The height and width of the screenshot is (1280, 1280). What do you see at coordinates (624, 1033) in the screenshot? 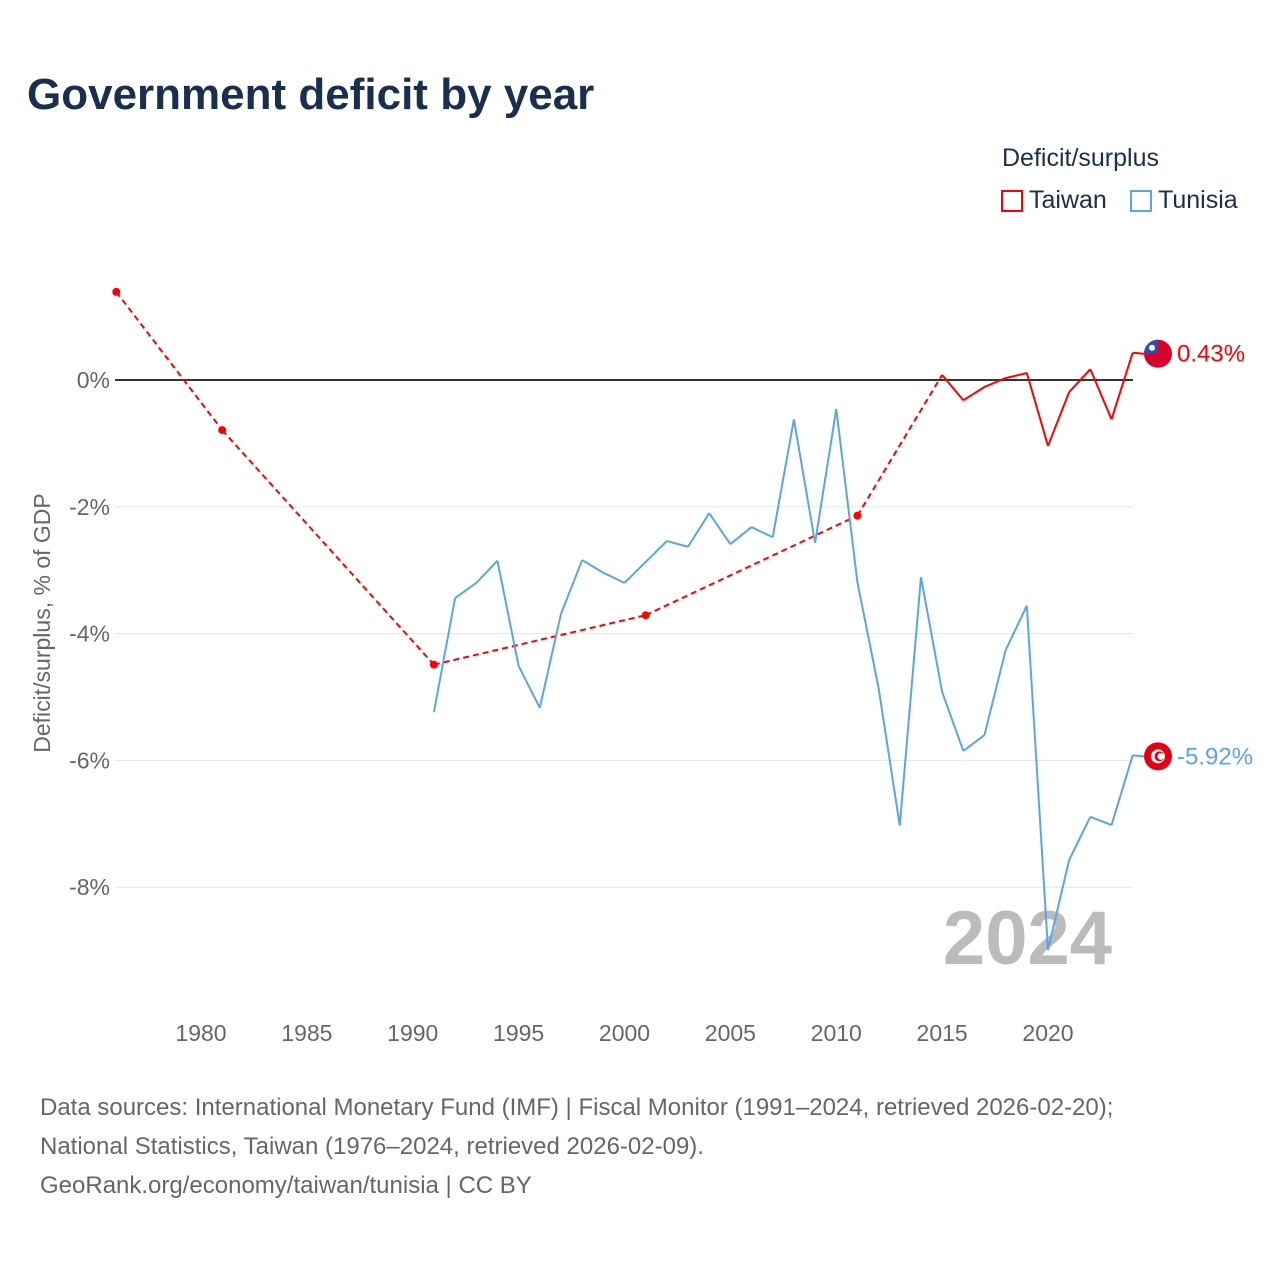
I see `x-tick-label: 2000` at bounding box center [624, 1033].